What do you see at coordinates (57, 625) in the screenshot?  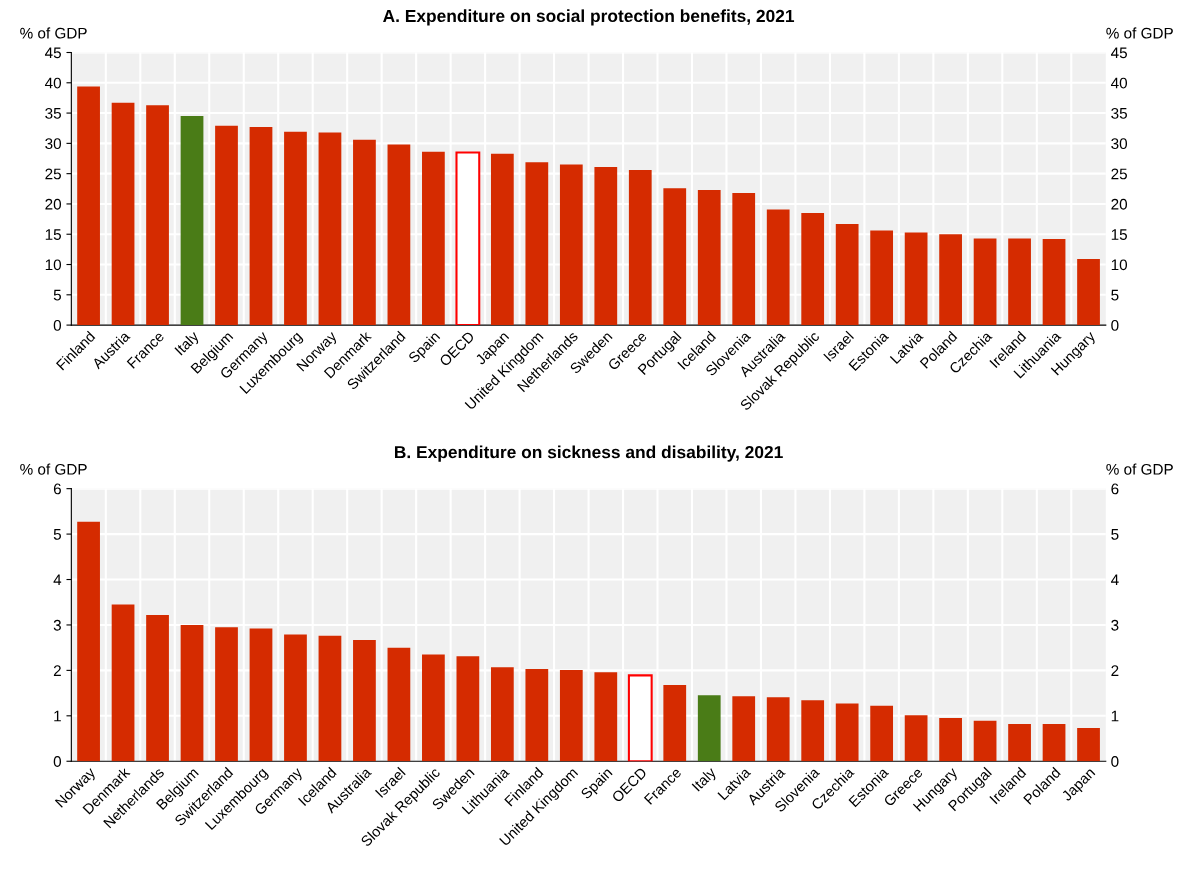 I see `y-tick-label: 3` at bounding box center [57, 625].